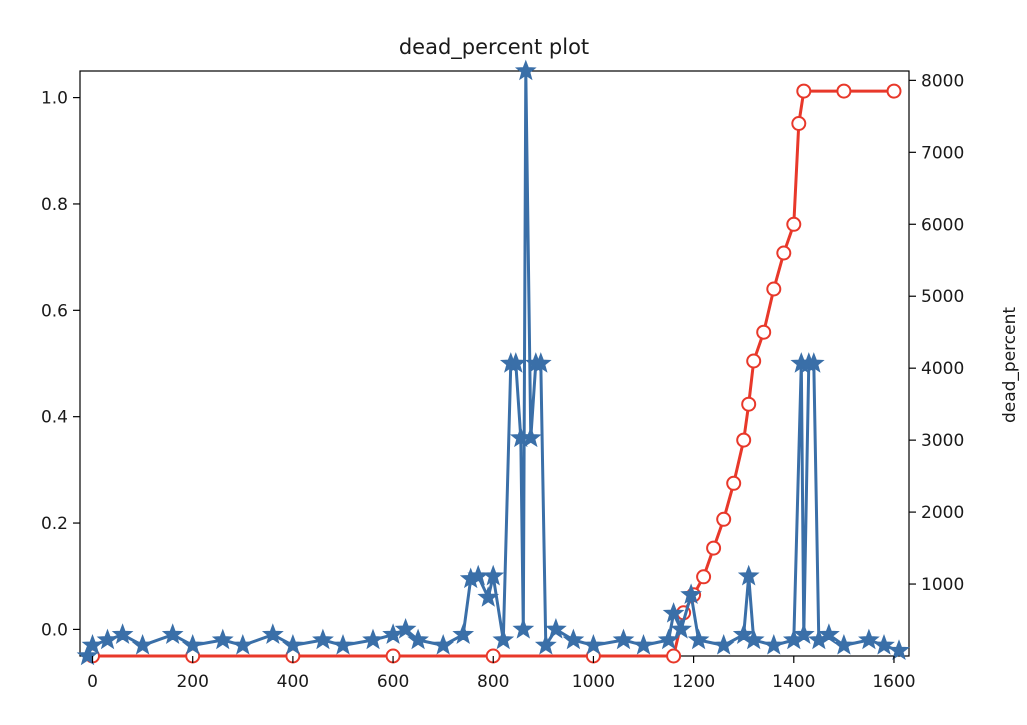 This screenshot has height=725, width=1027. What do you see at coordinates (942, 297) in the screenshot?
I see `y-right-tick-label: 5000` at bounding box center [942, 297].